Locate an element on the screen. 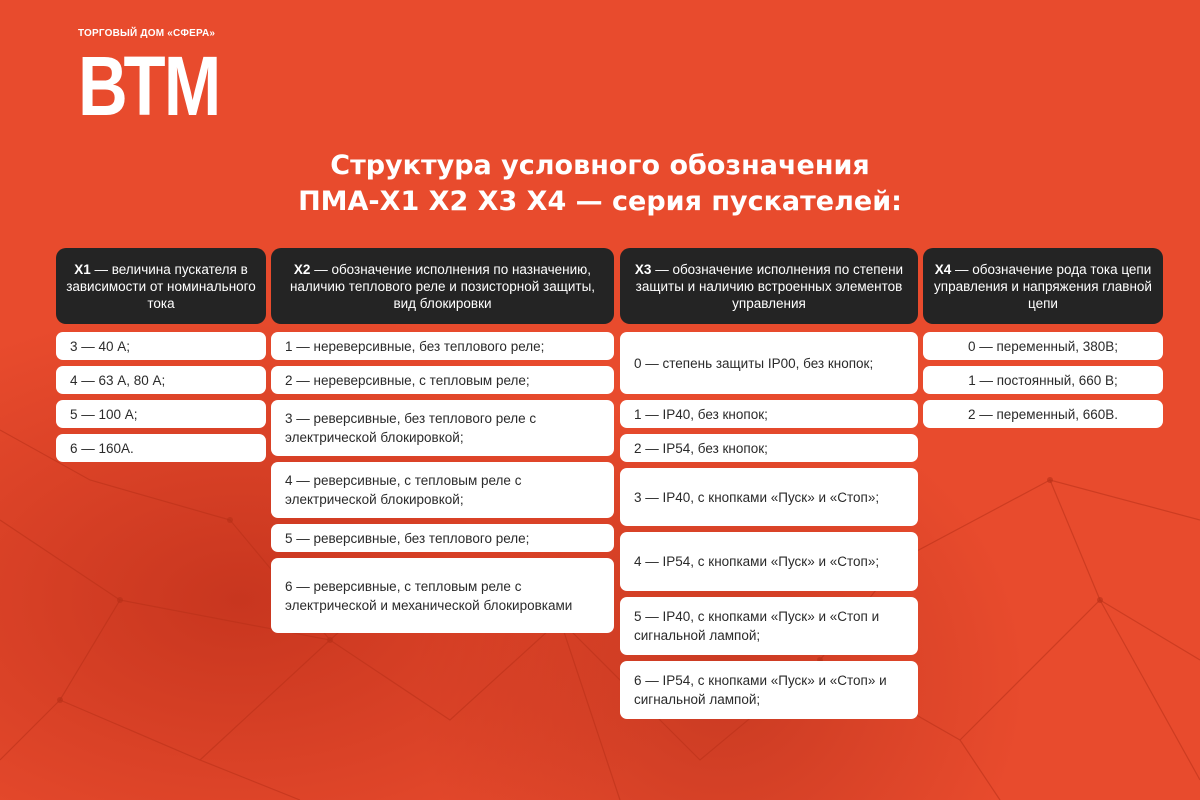 This screenshot has height=800, width=1200. list-item: 3 — IP40, с кнопками «Пуск» и «Стоп»; is located at coordinates (769, 497).